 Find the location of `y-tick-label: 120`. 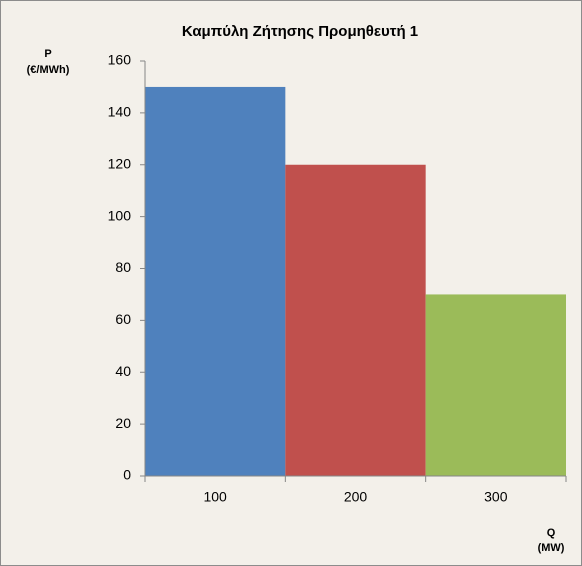

y-tick-label: 120 is located at coordinates (120, 163).